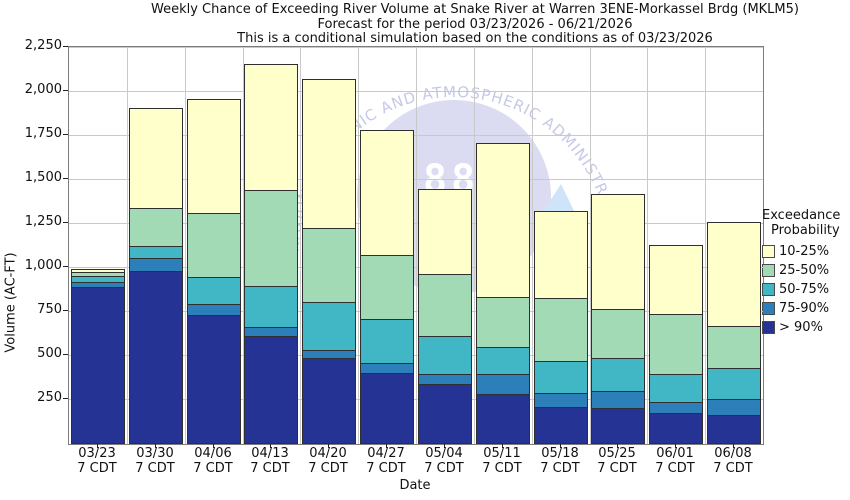 The image size is (850, 500). What do you see at coordinates (806, 289) in the screenshot?
I see `legend-item: 50-75%` at bounding box center [806, 289].